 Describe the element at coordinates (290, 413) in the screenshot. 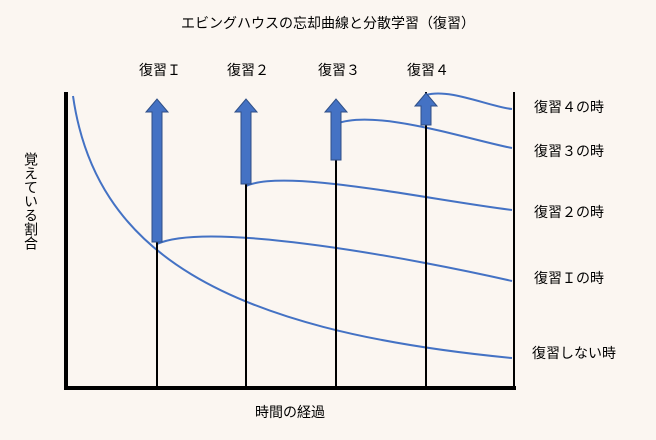

I see `x-axis-label: 時間の経過` at that location.